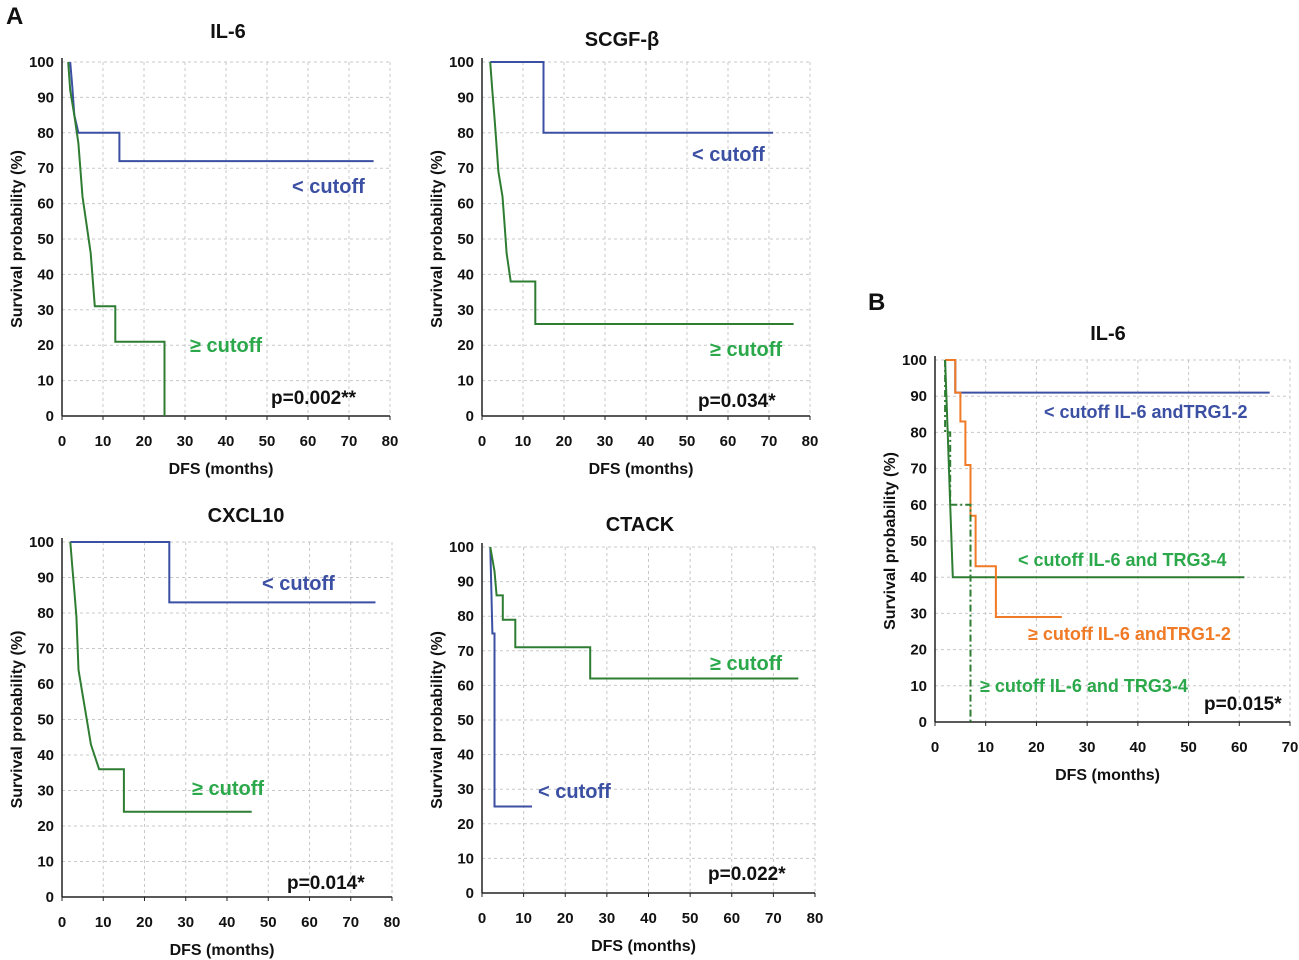  Describe the element at coordinates (1084, 686) in the screenshot. I see `series-annotation: ≥ cutoff IL-6 and TRG3-4` at that location.